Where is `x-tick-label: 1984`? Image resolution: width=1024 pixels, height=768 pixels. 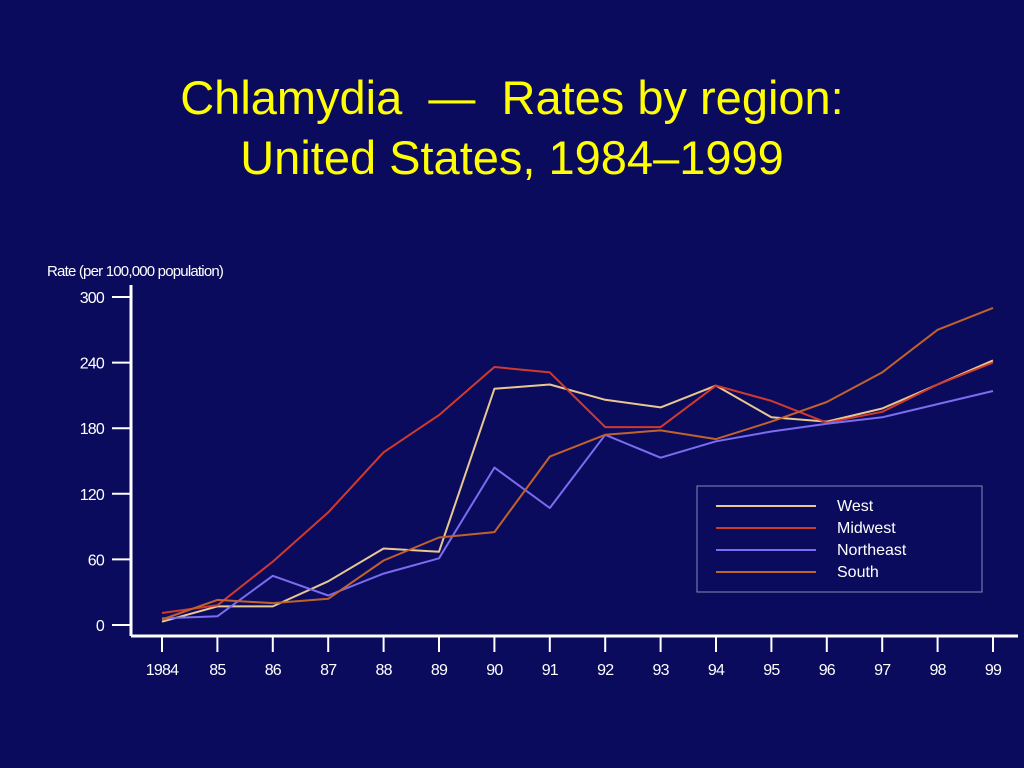
x-tick-label: 1984 is located at coordinates (162, 670).